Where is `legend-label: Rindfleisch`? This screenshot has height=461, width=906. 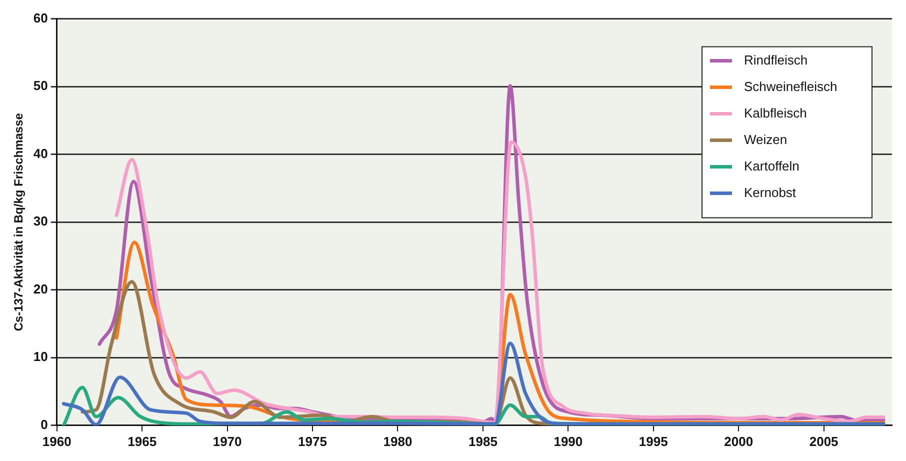 legend-label: Rindfleisch is located at coordinates (776, 60).